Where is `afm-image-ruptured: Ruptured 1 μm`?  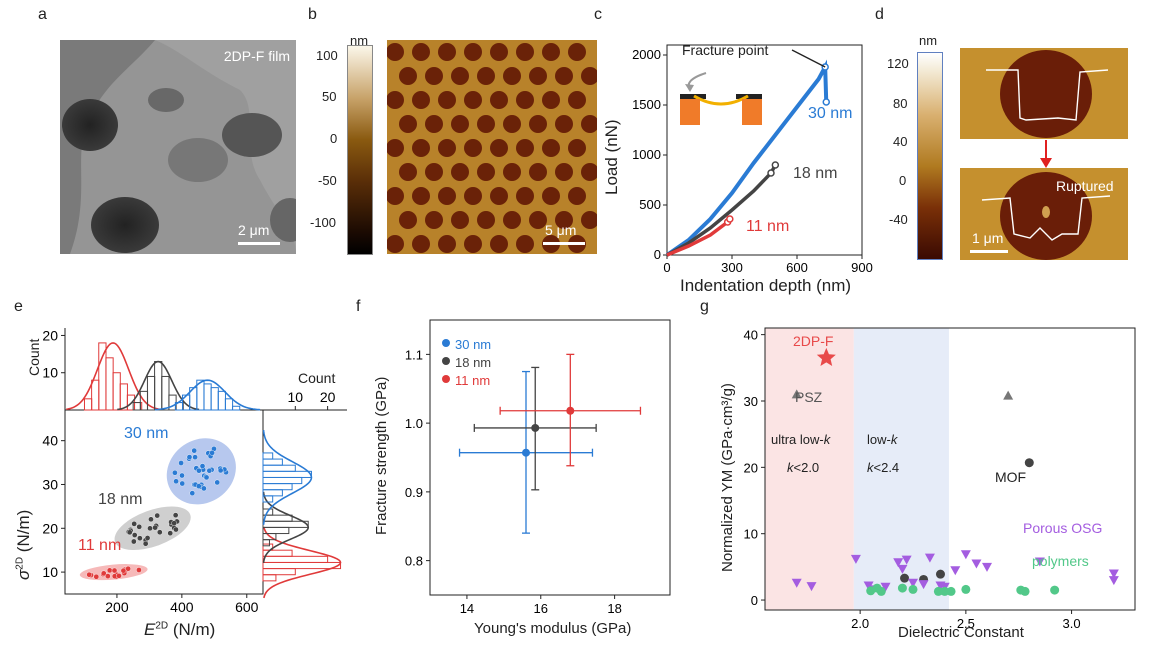
afm-image-ruptured: Ruptured 1 μm is located at coordinates (1044, 214).